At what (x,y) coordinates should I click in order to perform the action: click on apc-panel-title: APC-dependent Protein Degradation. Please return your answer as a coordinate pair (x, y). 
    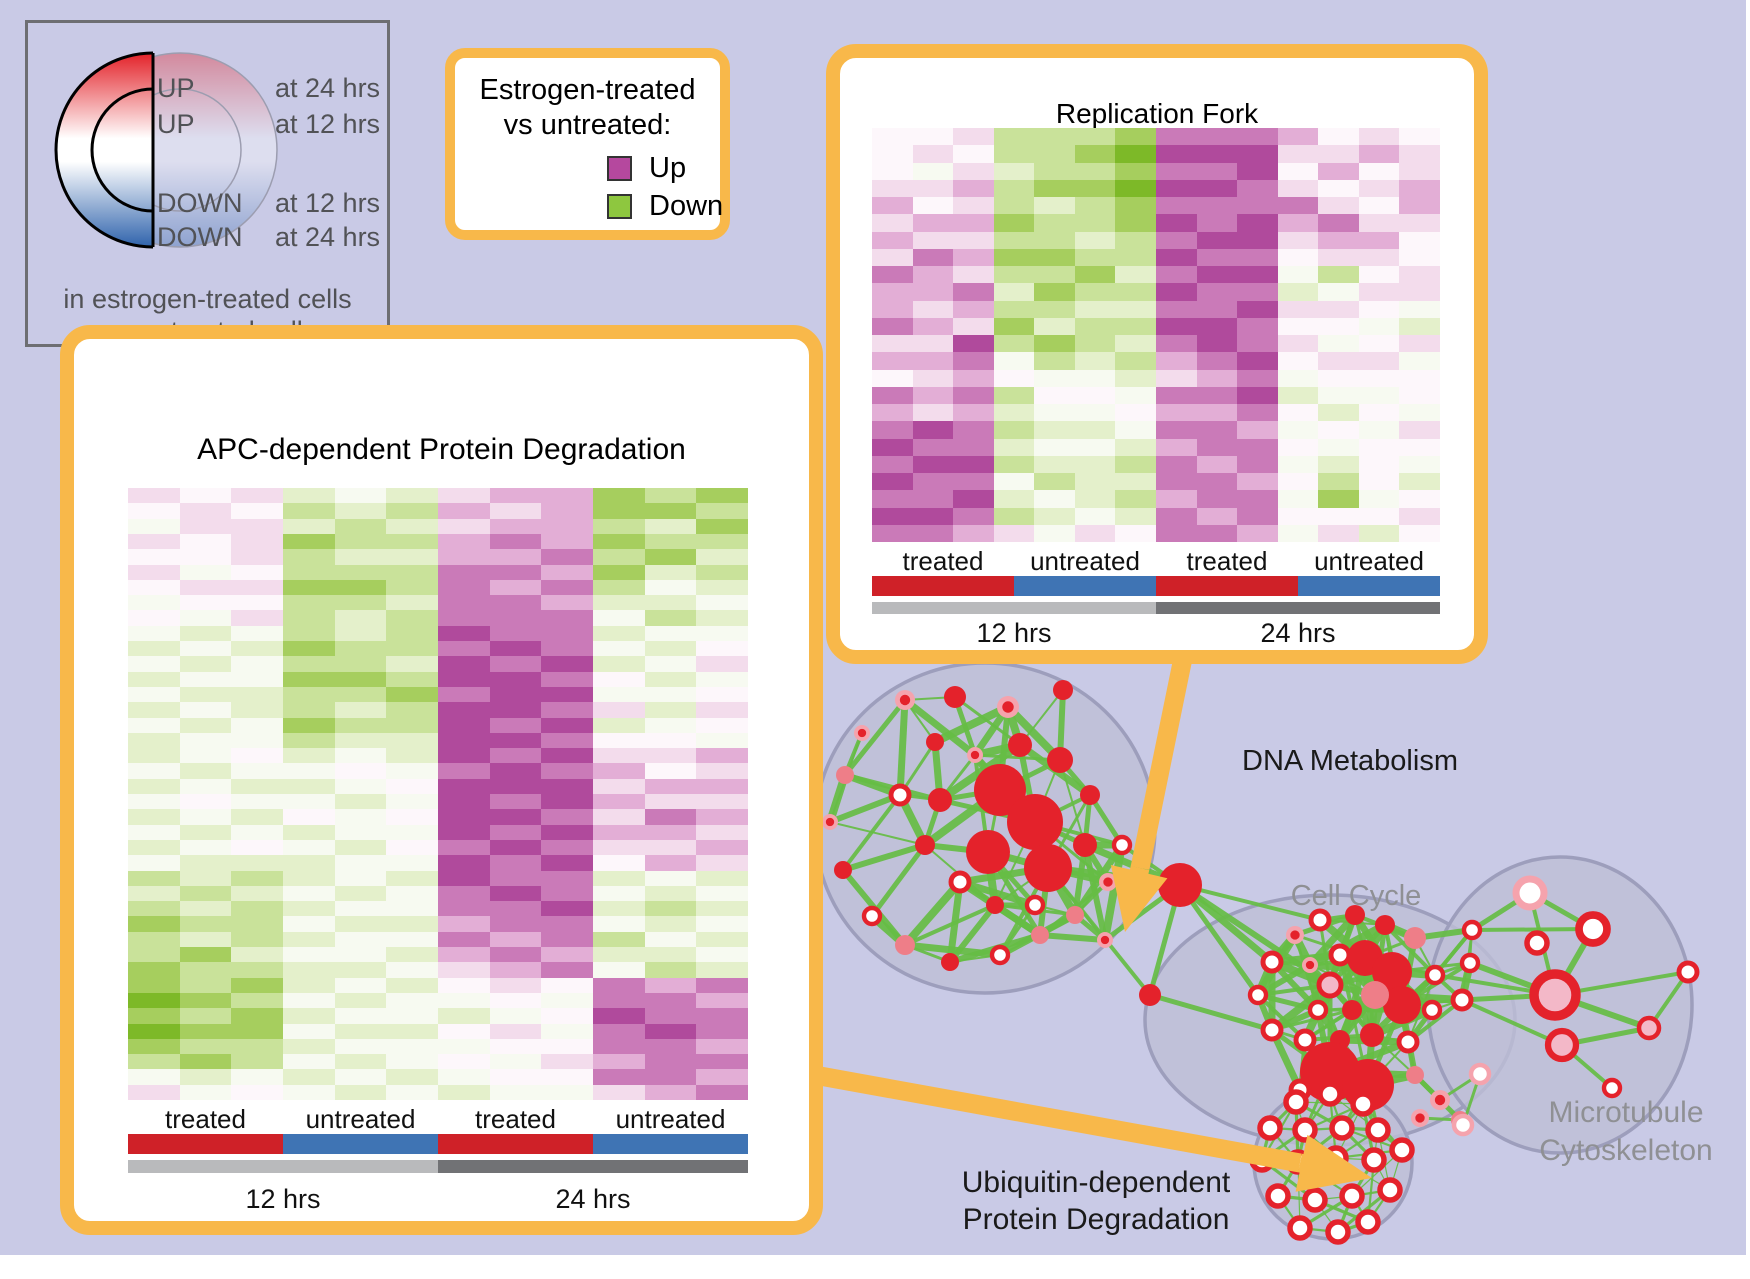
    Looking at the image, I should click on (441, 449).